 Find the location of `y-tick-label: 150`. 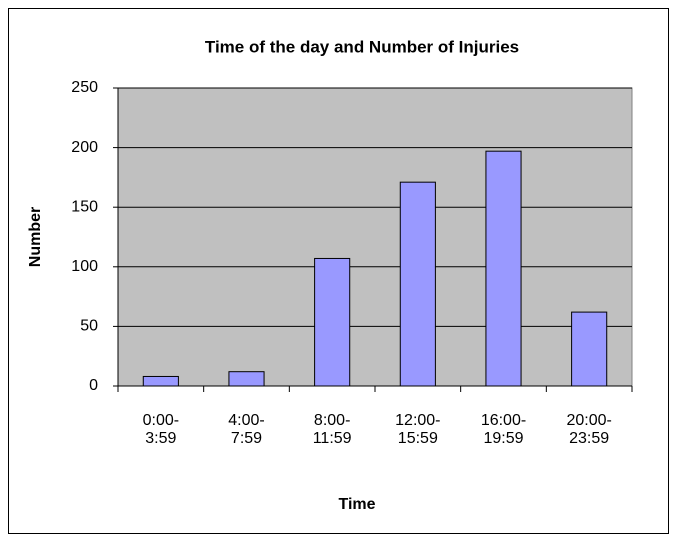

y-tick-label: 150 is located at coordinates (84, 206).